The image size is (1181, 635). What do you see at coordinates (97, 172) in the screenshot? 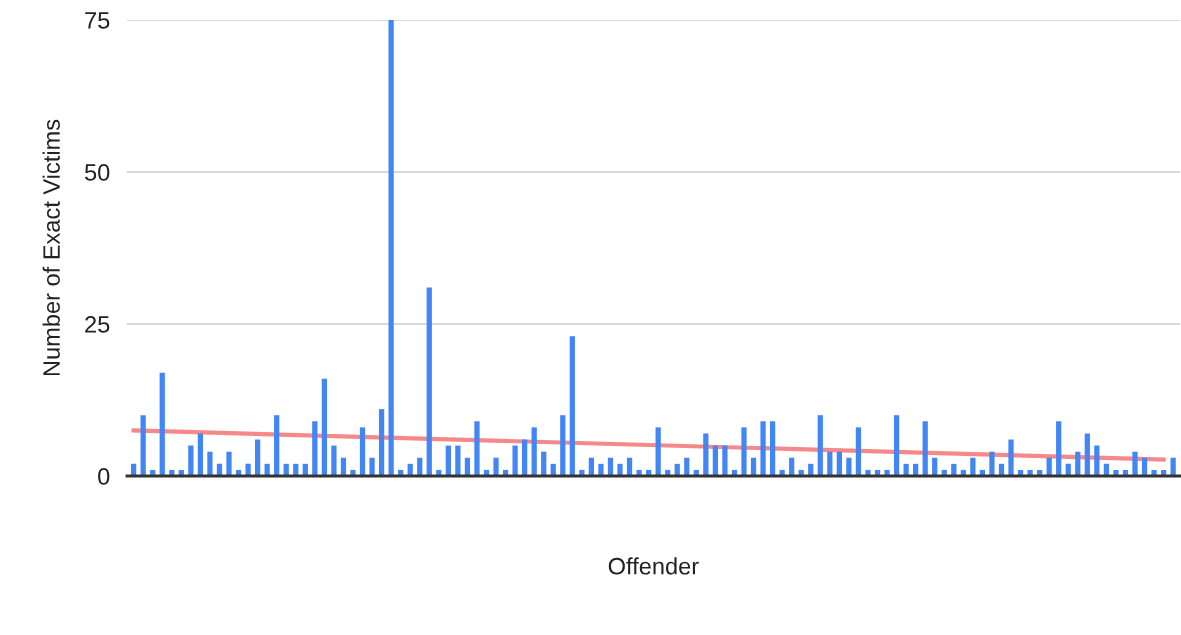
I see `y-tick-label: 50` at bounding box center [97, 172].